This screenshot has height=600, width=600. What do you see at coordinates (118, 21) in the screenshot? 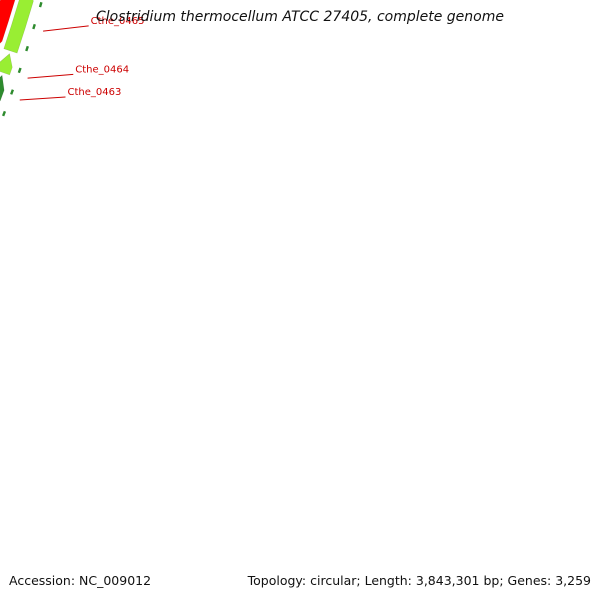
I see `gene-label: Cthe_0465` at bounding box center [118, 21].